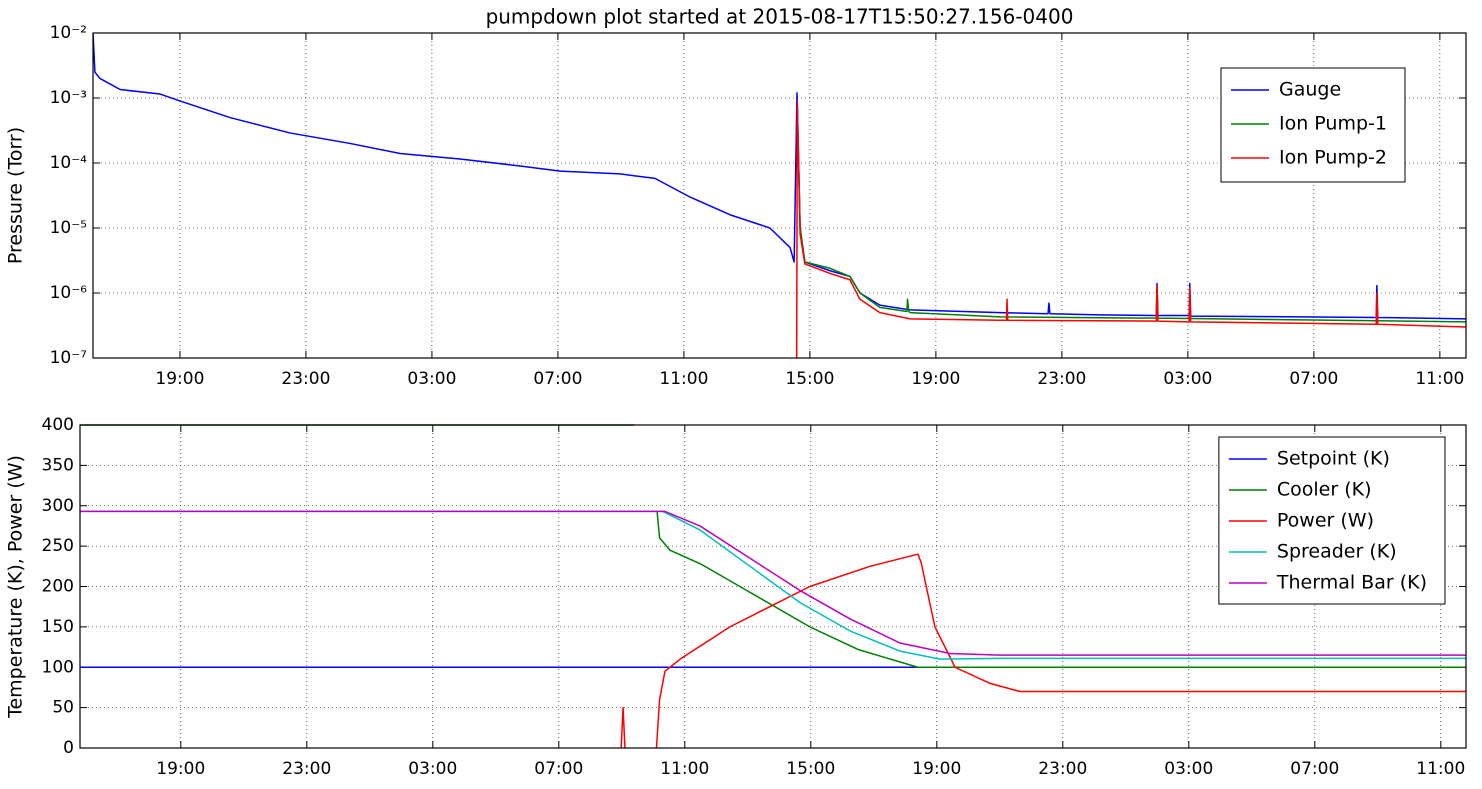  I want to click on legend-label: Power (W), so click(1325, 521).